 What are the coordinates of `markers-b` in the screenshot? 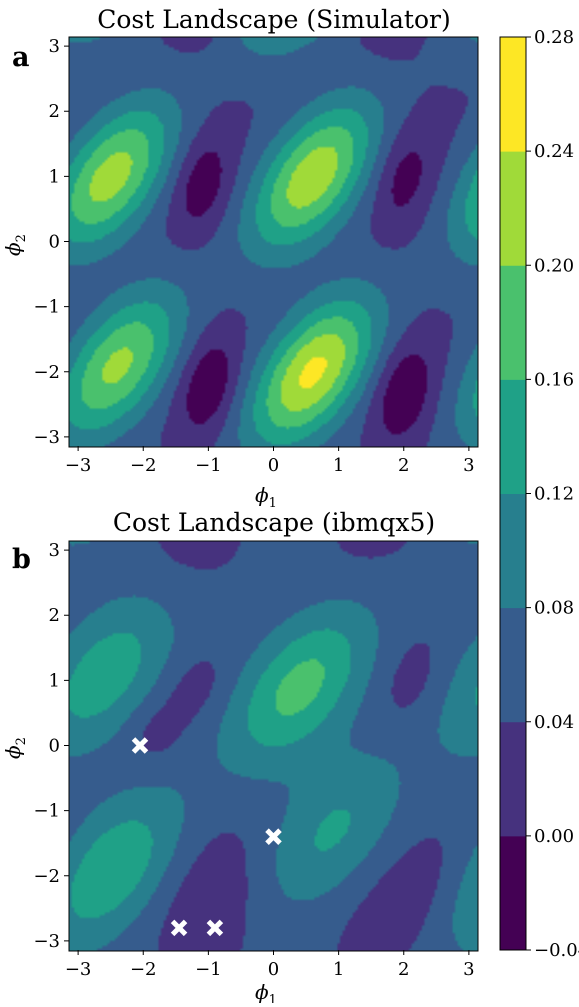 It's located at (206, 837).